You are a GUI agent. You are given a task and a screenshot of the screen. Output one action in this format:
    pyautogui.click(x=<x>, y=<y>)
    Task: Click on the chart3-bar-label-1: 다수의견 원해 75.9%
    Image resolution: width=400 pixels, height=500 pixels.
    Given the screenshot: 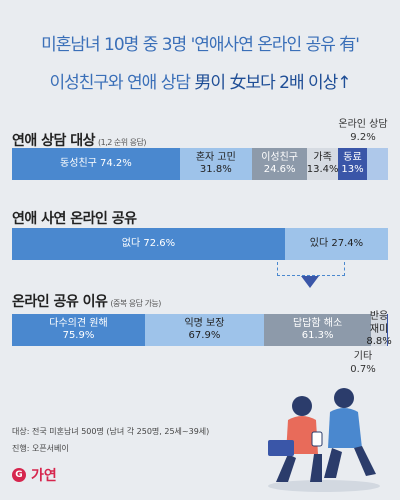 What is the action you would take?
    pyautogui.click(x=78, y=329)
    